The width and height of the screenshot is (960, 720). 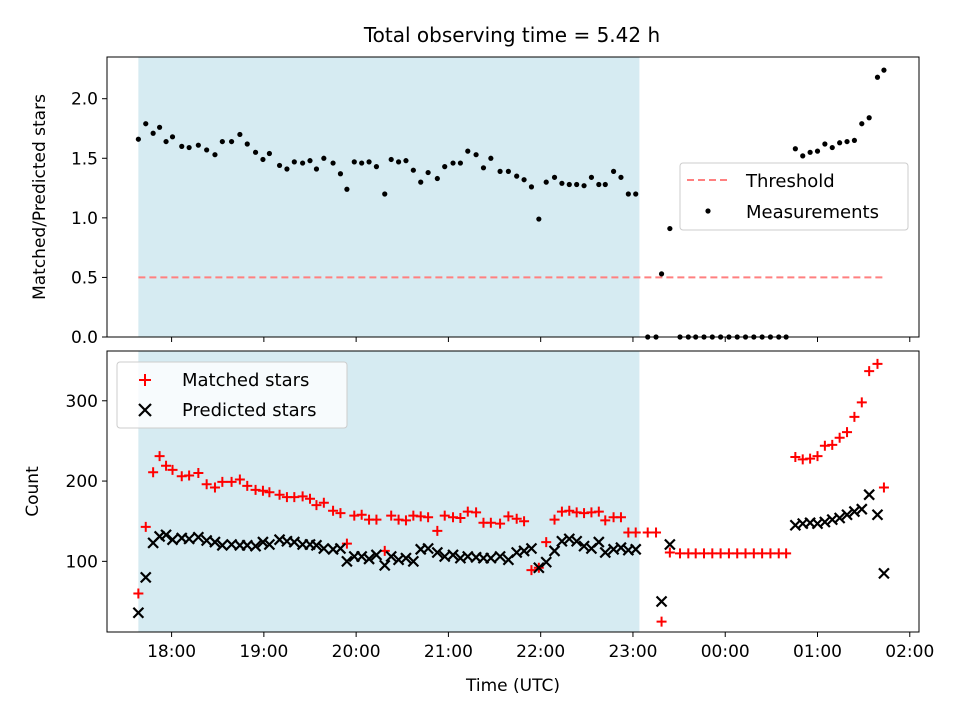 I want to click on y-tick-label: 0.5, so click(x=84, y=278).